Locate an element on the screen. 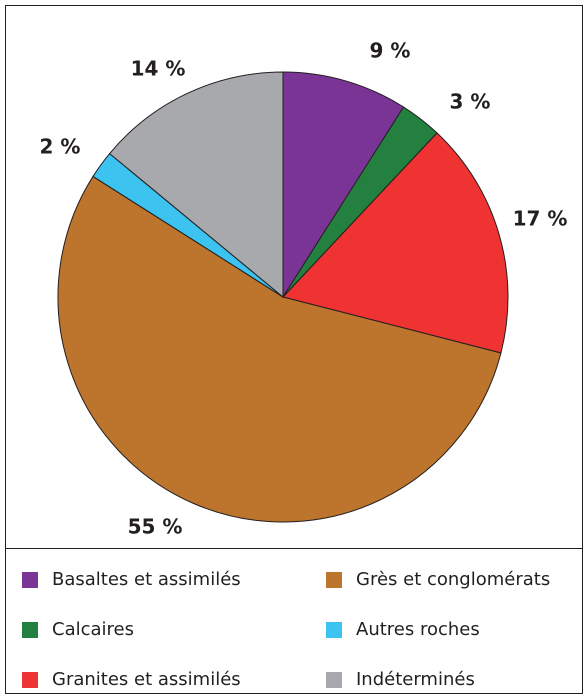 The image size is (588, 699). slice-label: 2 % is located at coordinates (60, 147).